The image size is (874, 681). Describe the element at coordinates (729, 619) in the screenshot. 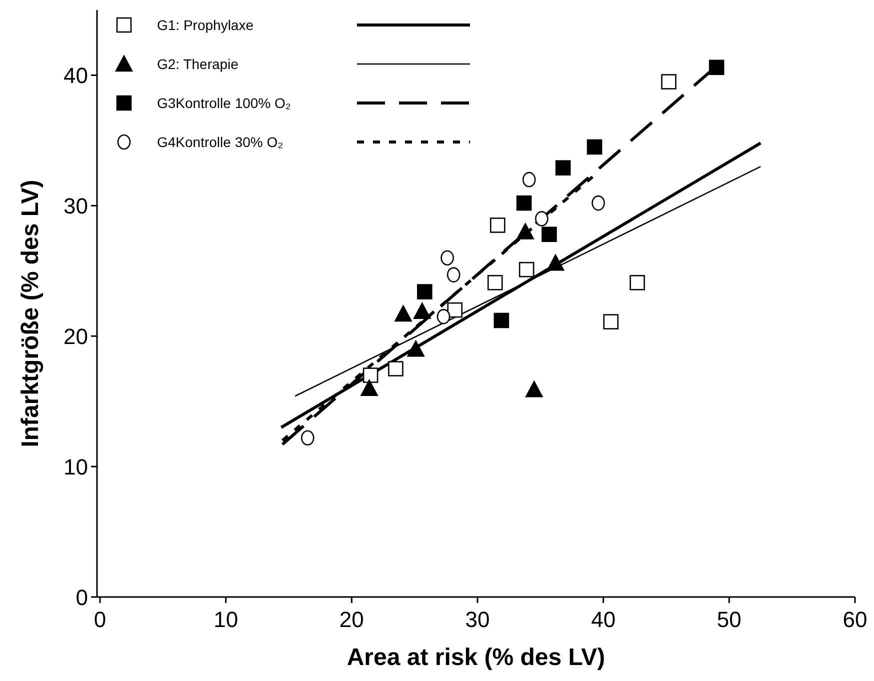

I see `x-tick-label: 50` at that location.